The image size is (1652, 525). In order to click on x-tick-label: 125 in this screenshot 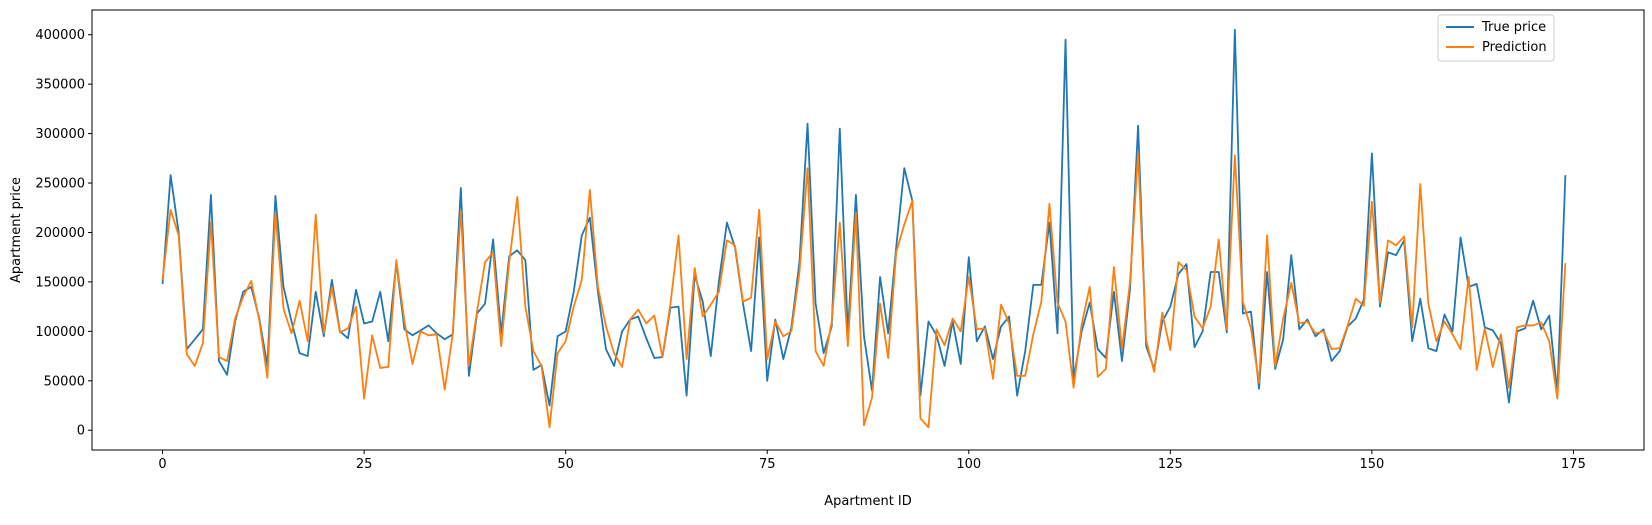, I will do `click(1170, 464)`.